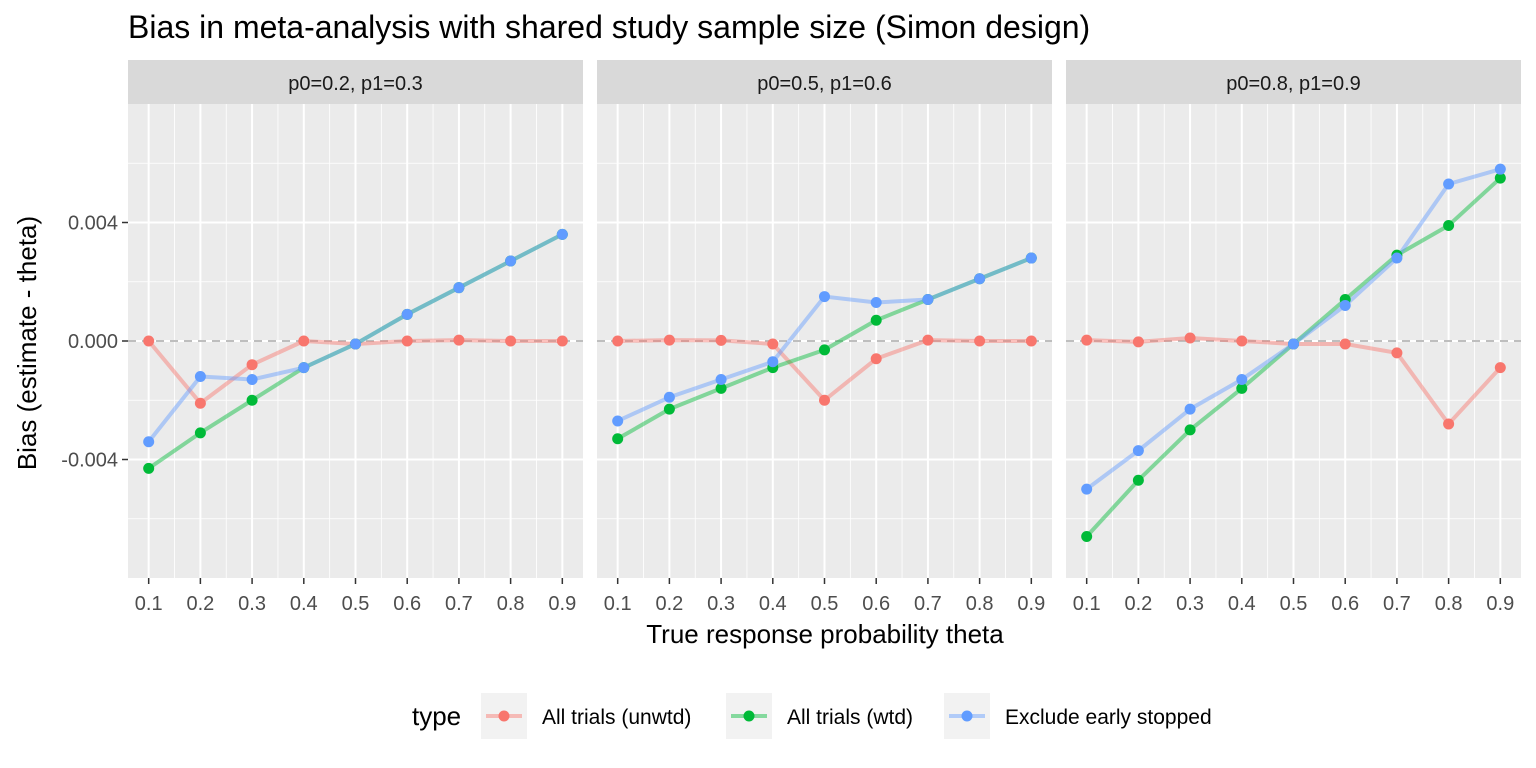 The width and height of the screenshot is (1536, 768). Describe the element at coordinates (850, 717) in the screenshot. I see `legend-label: All trials (wtd)` at that location.